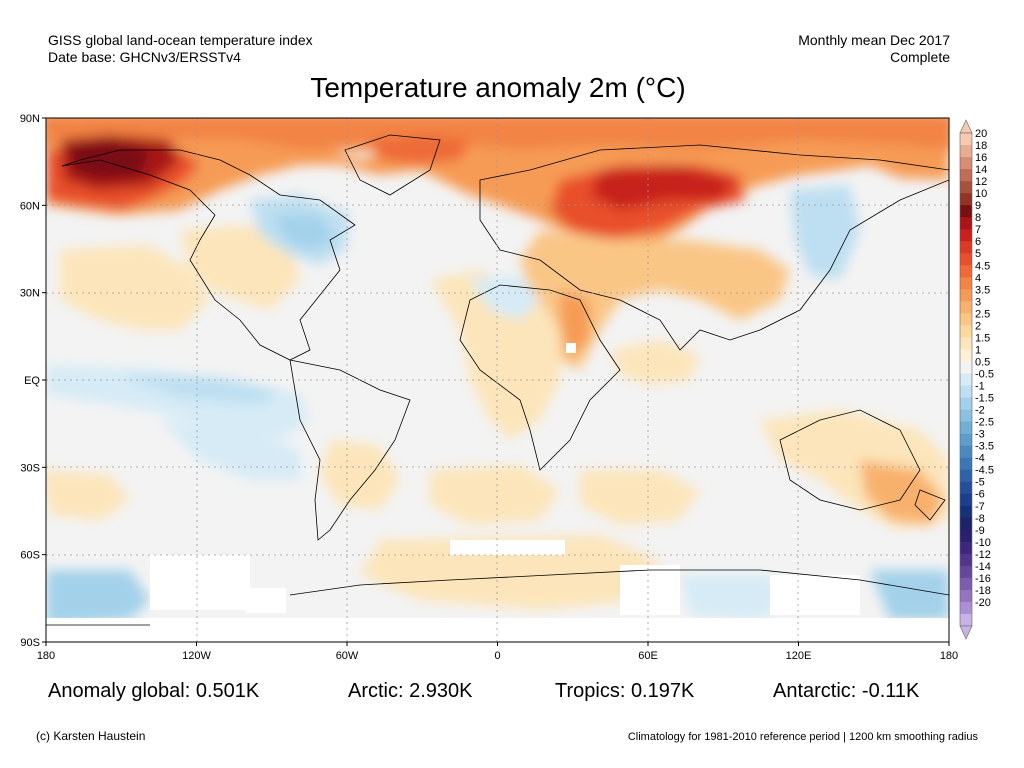  I want to click on colorbar-label: 2.5, so click(982, 314).